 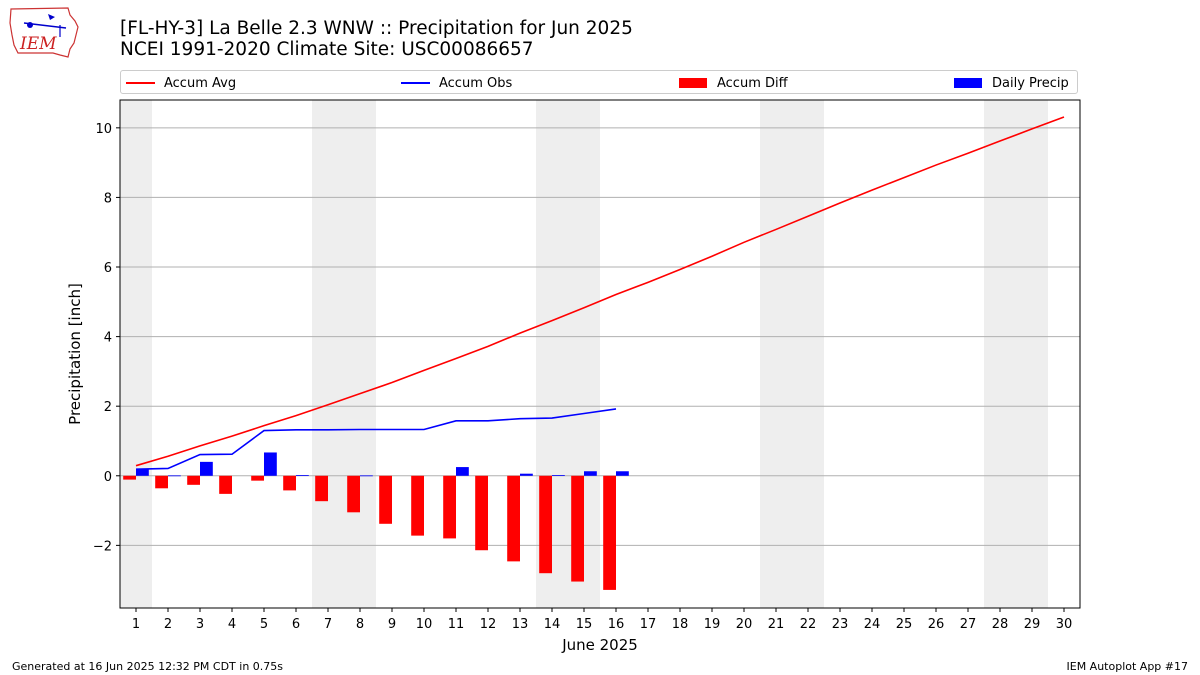 I want to click on y-tick-label: 4, so click(x=108, y=338).